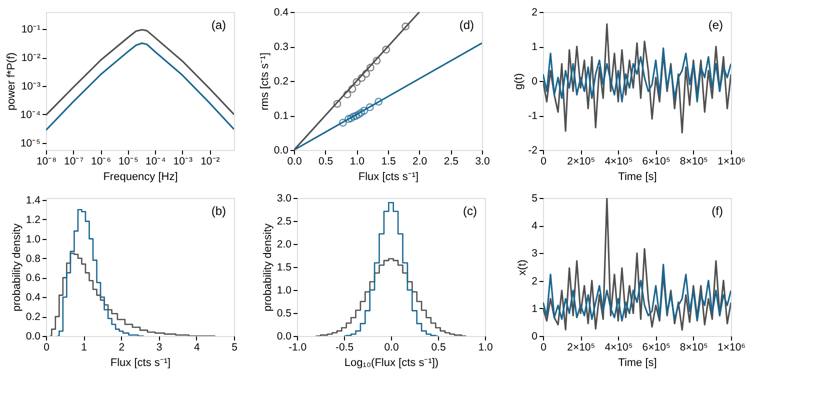 This screenshot has width=814, height=399. What do you see at coordinates (281, 82) in the screenshot?
I see `y-tick-label: 0.2` at bounding box center [281, 82].